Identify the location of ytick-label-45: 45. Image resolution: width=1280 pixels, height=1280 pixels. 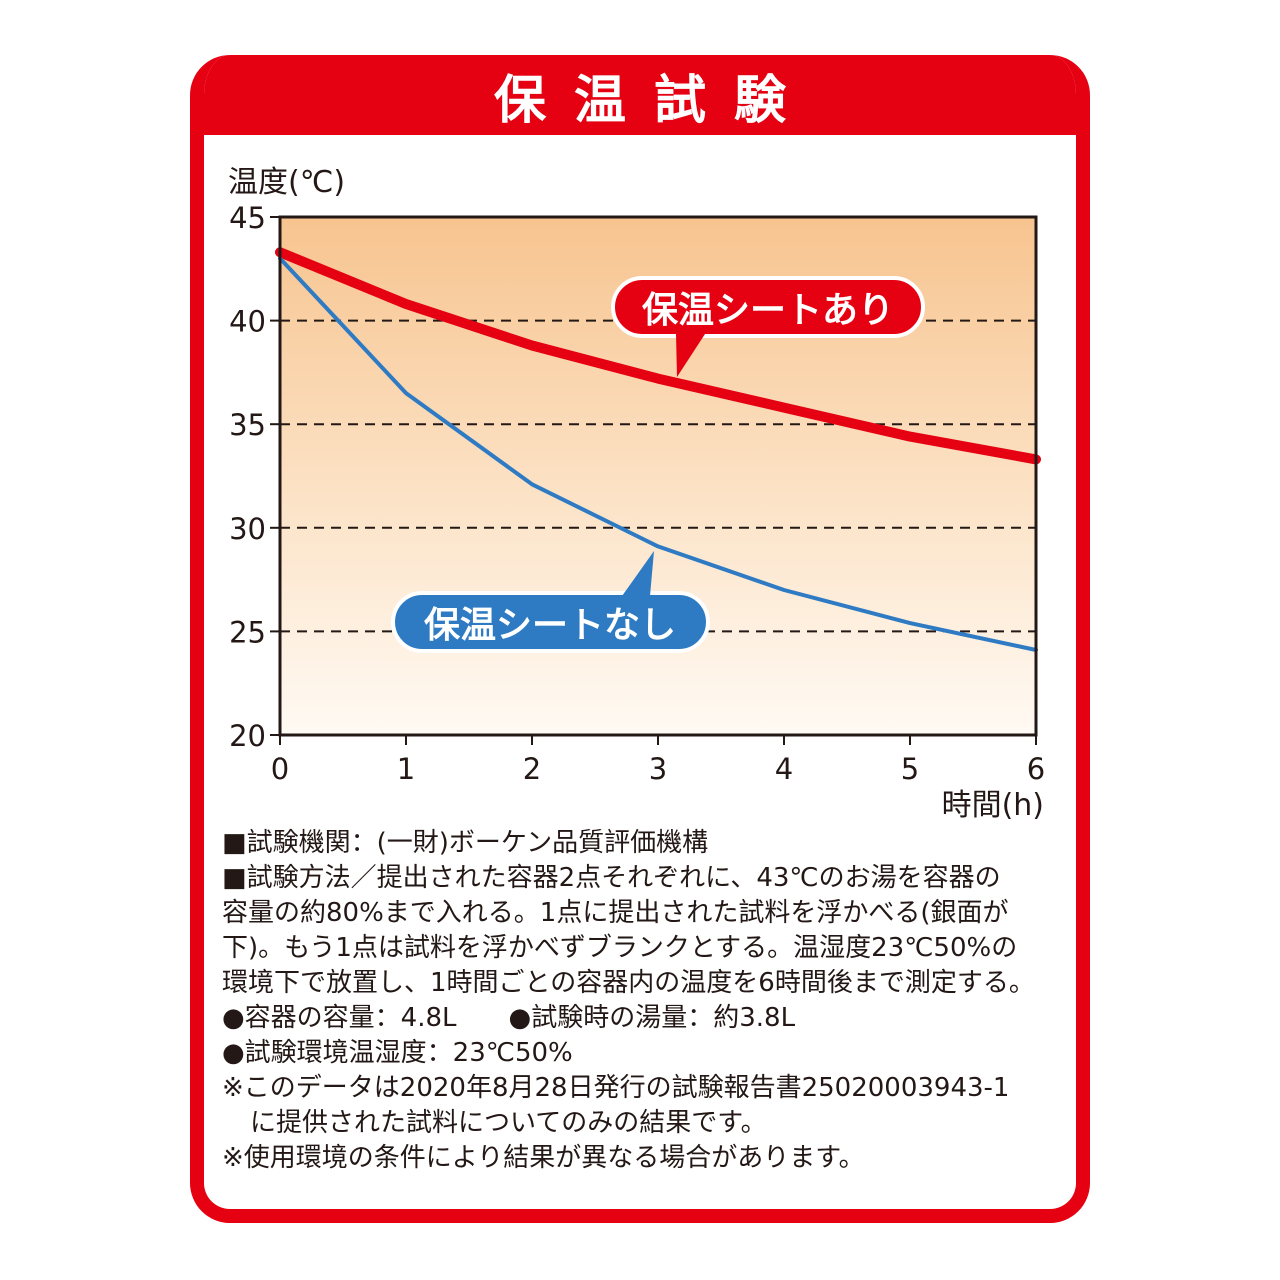
(247, 218).